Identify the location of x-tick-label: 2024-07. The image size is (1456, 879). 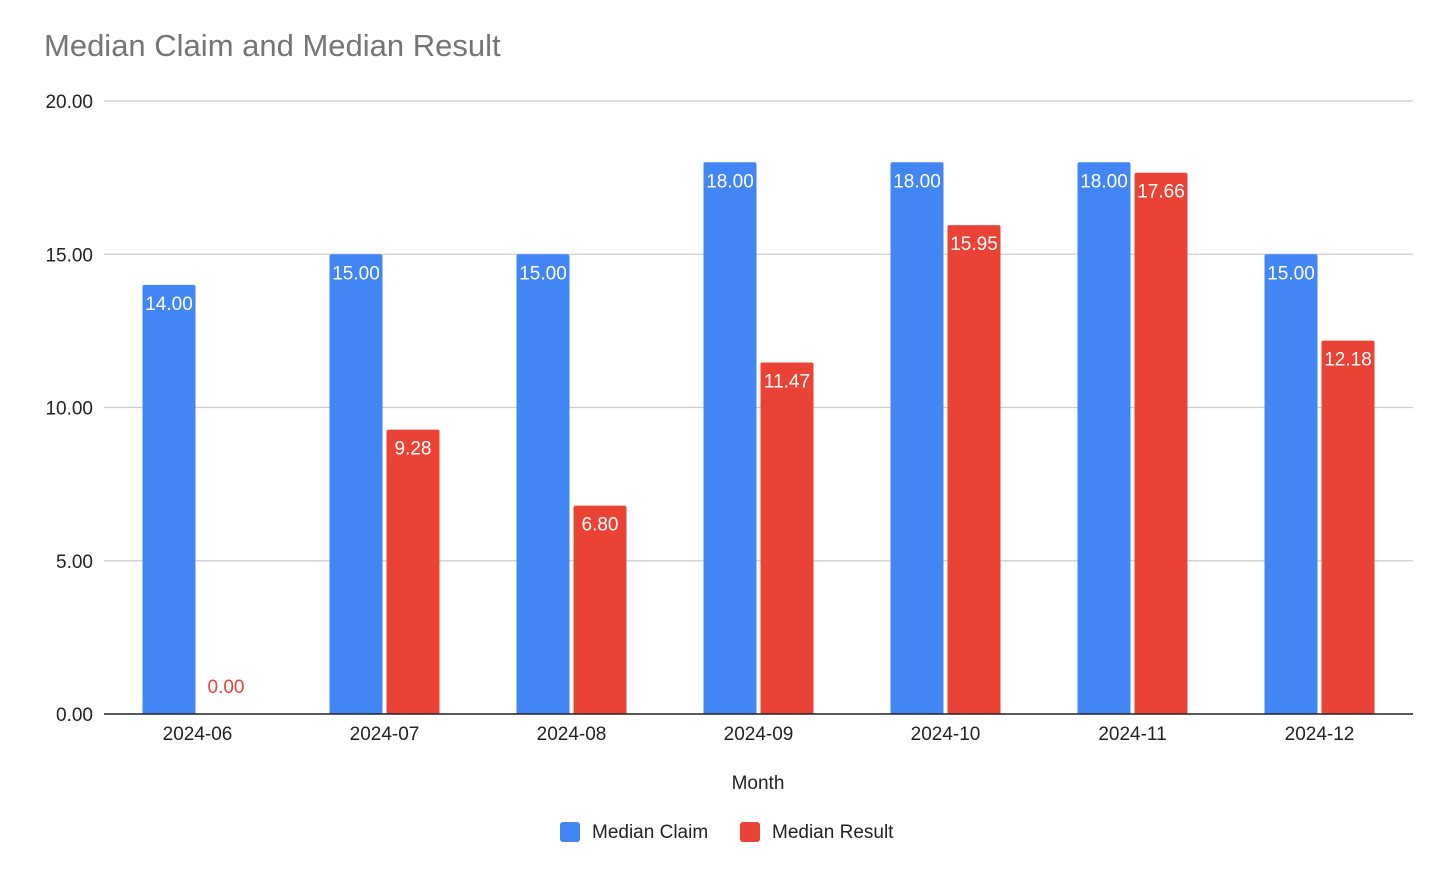
(385, 734).